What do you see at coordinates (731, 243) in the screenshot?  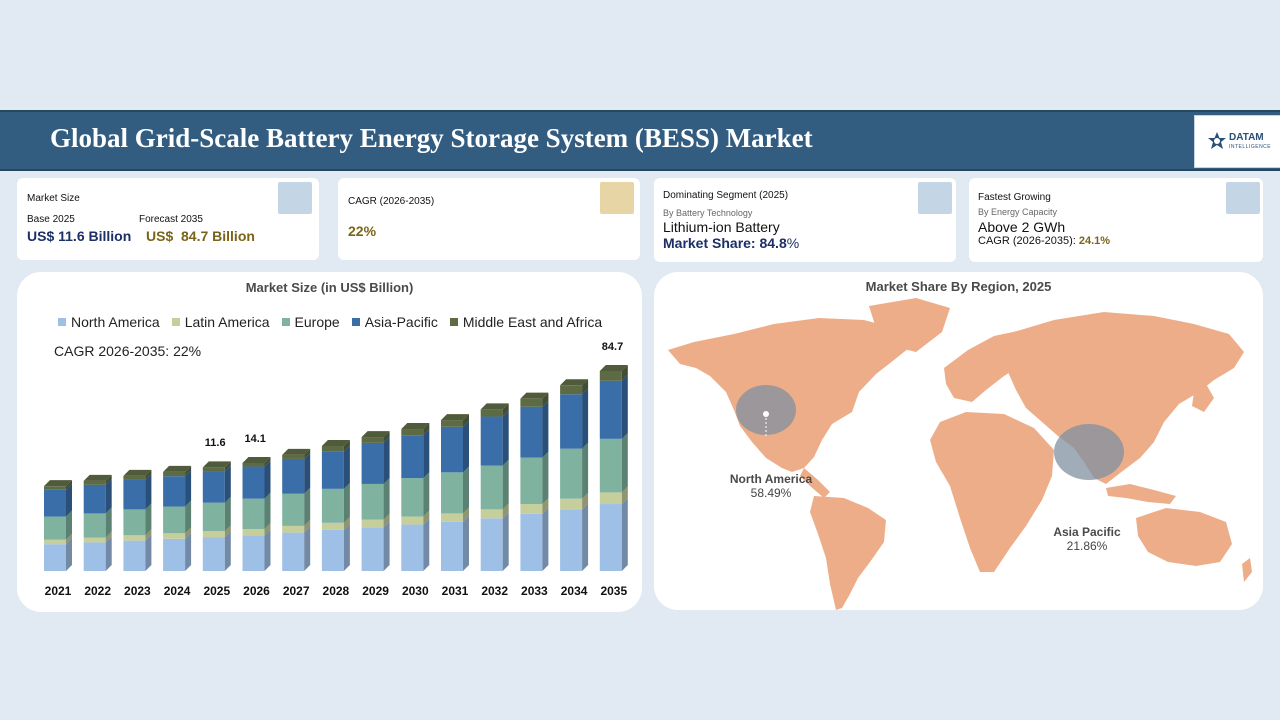 I see `market-share-line: Market Share: 84.8%` at bounding box center [731, 243].